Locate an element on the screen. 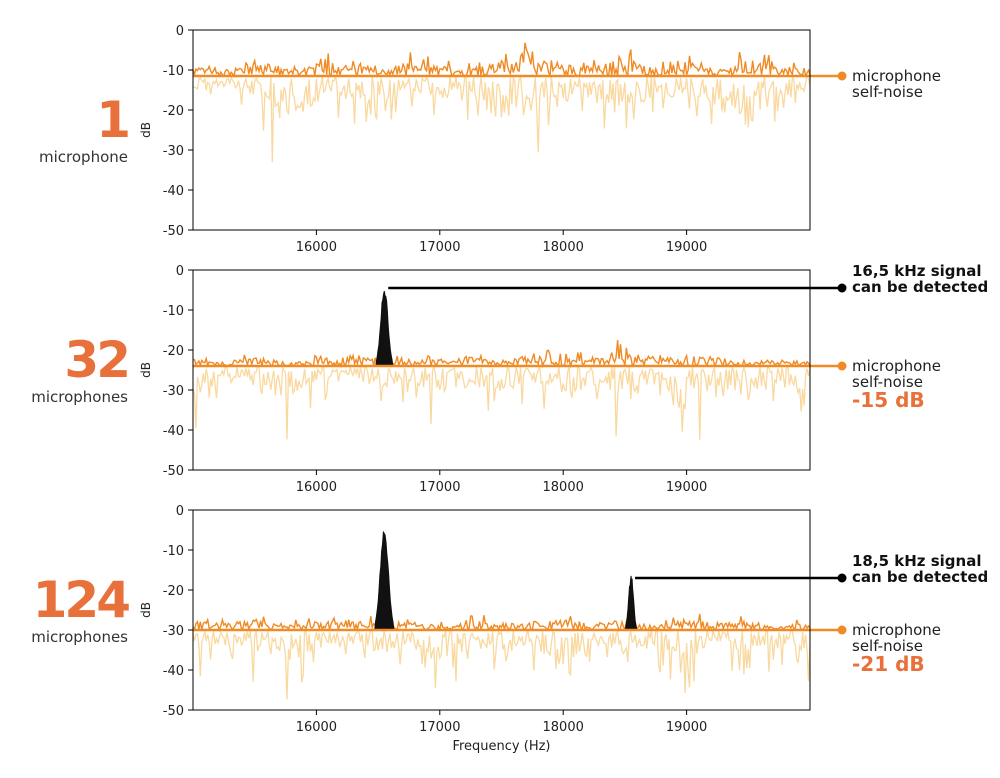  noise-reduction-value: -15 dB is located at coordinates (888, 400).